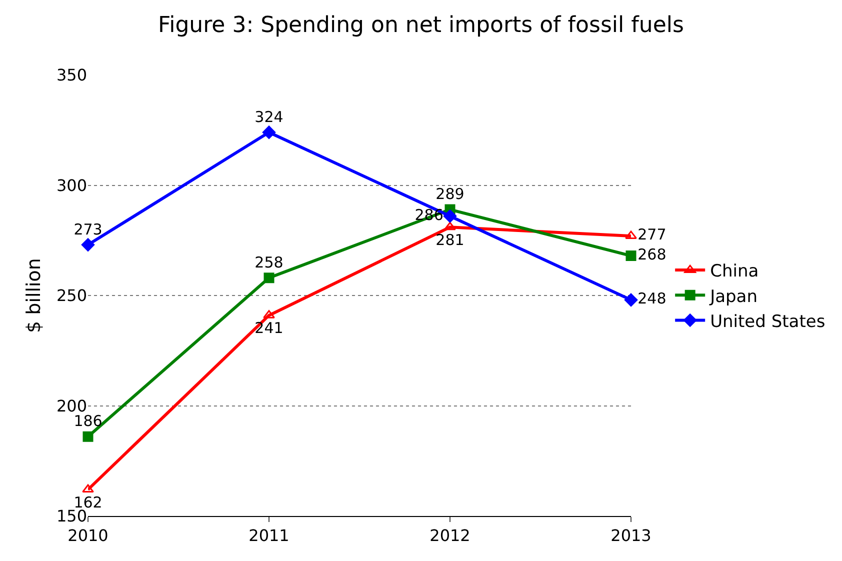 This screenshot has height=561, width=842. I want to click on data-label: 258, so click(269, 262).